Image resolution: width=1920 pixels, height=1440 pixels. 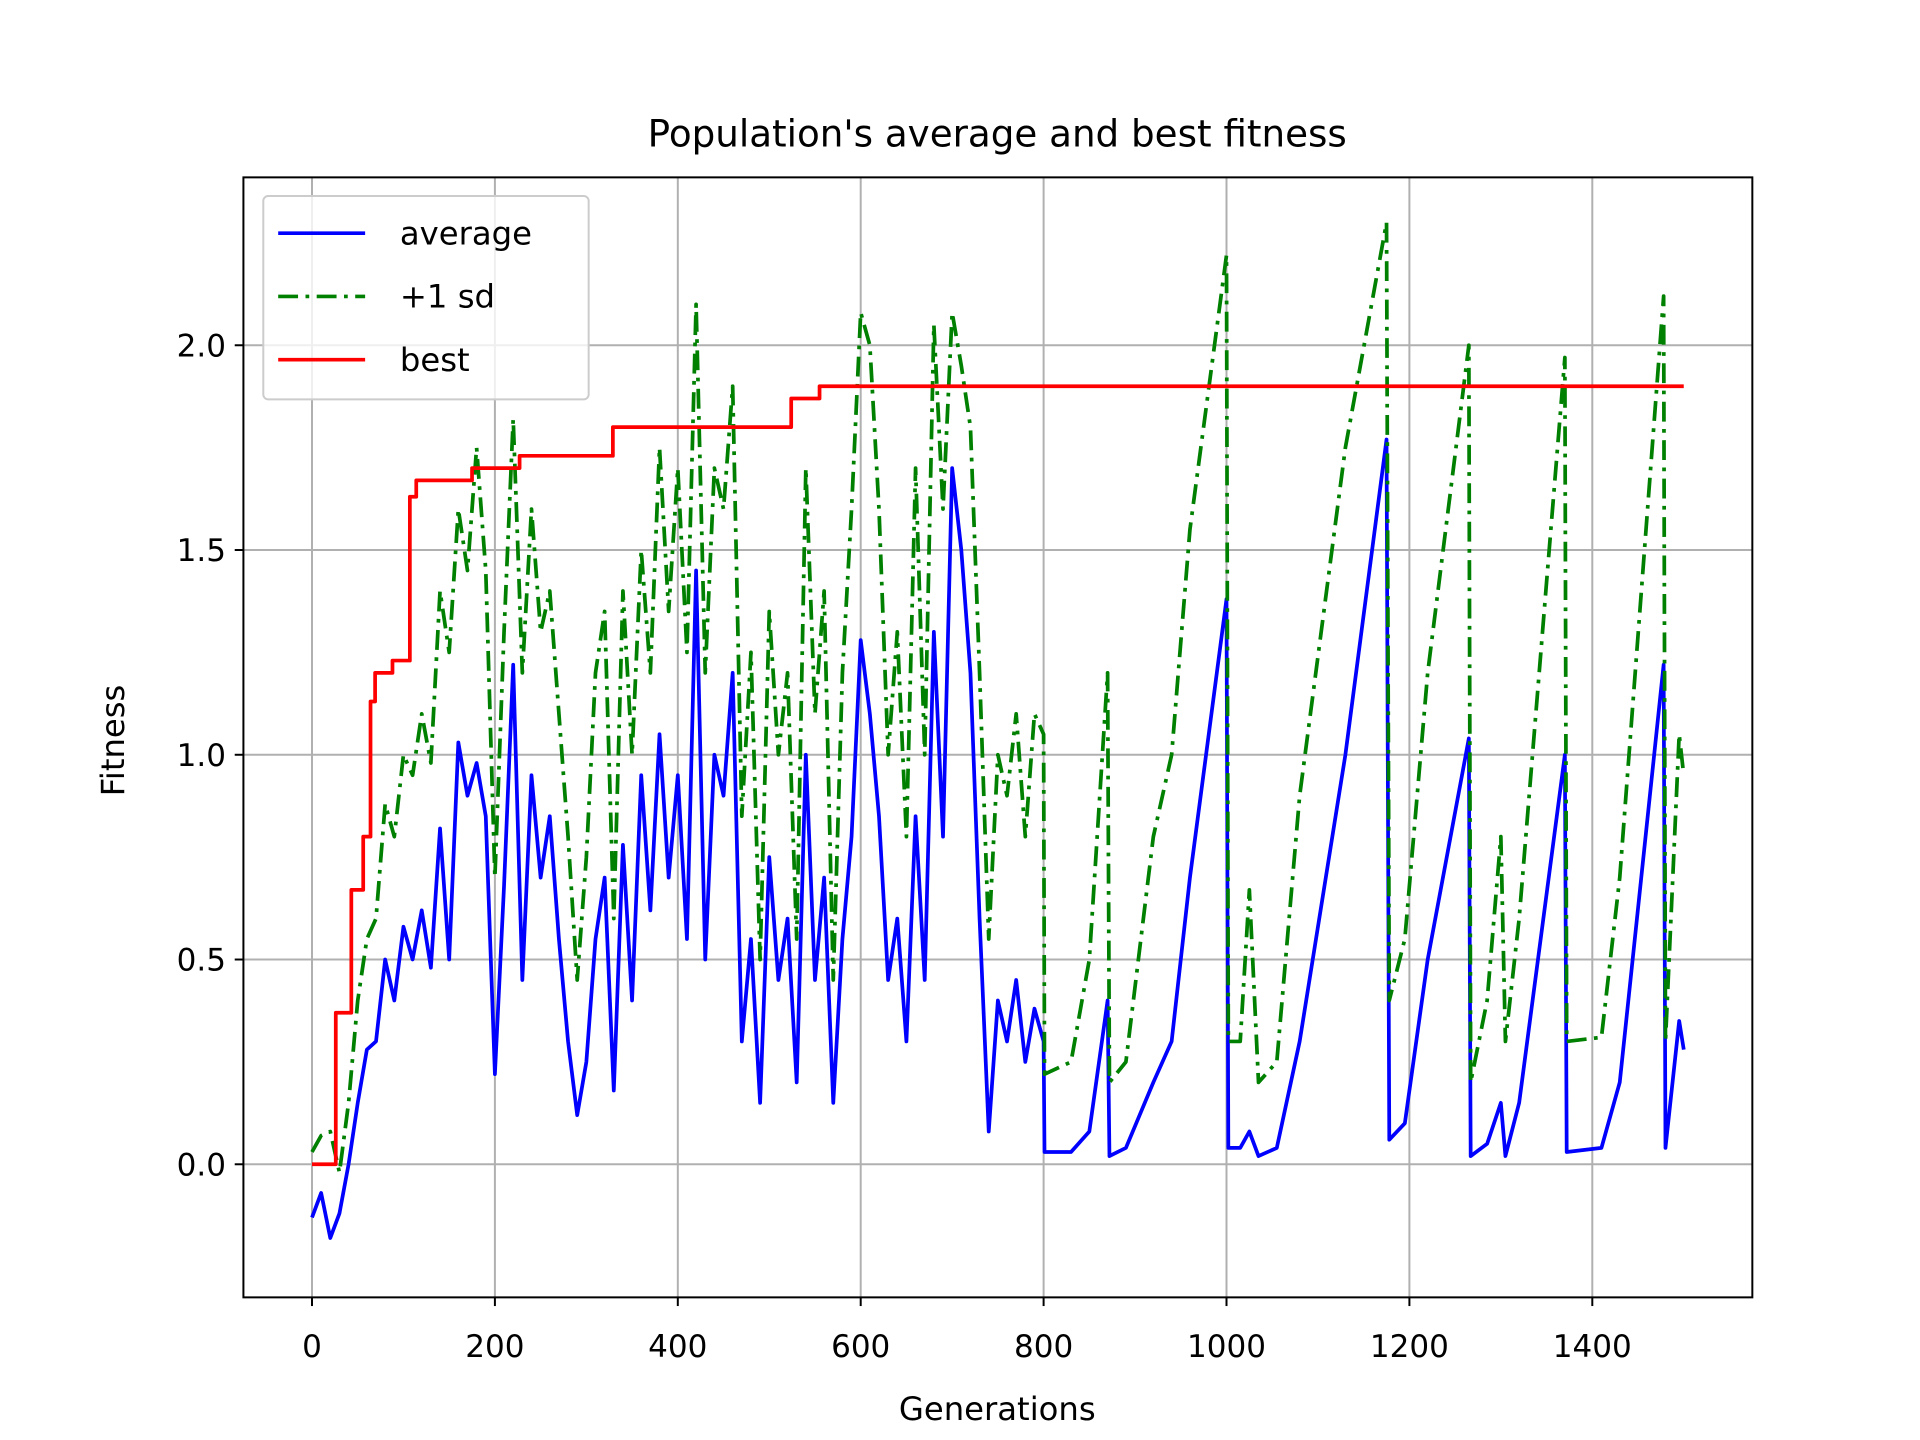 What do you see at coordinates (466, 233) in the screenshot?
I see `legend-label: average` at bounding box center [466, 233].